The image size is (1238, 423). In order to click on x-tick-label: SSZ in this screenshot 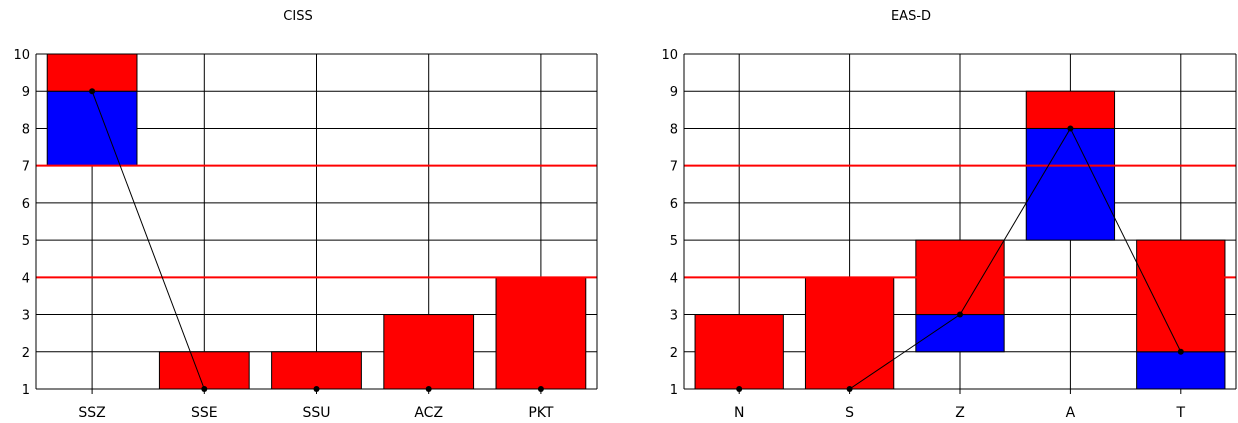, I will do `click(91, 413)`.